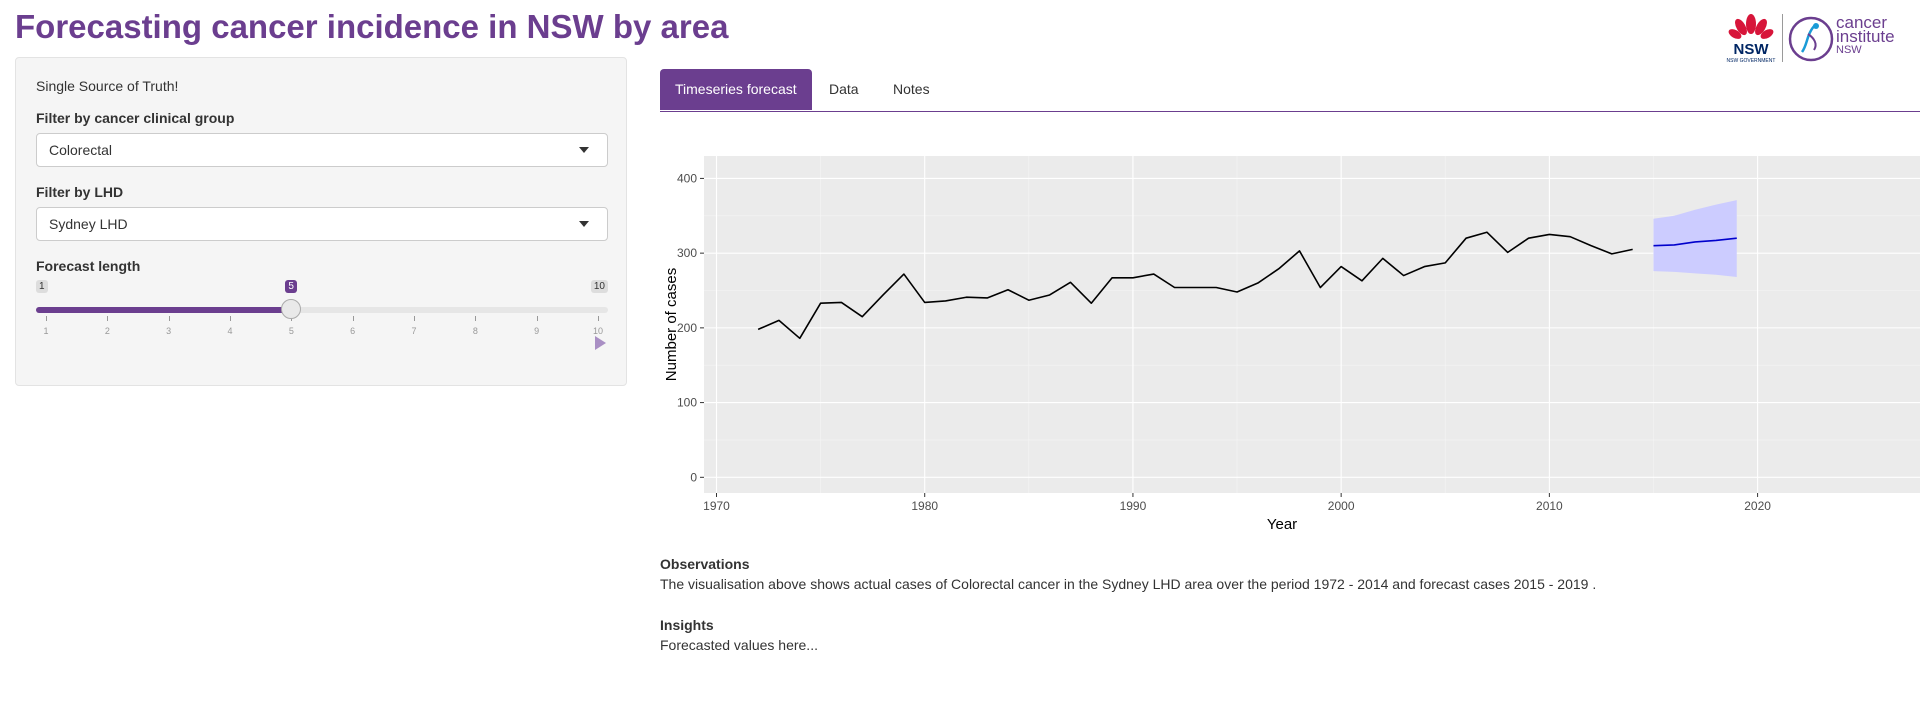 The image size is (1920, 721). Describe the element at coordinates (291, 286) in the screenshot. I see `slider-value-label: 5` at that location.